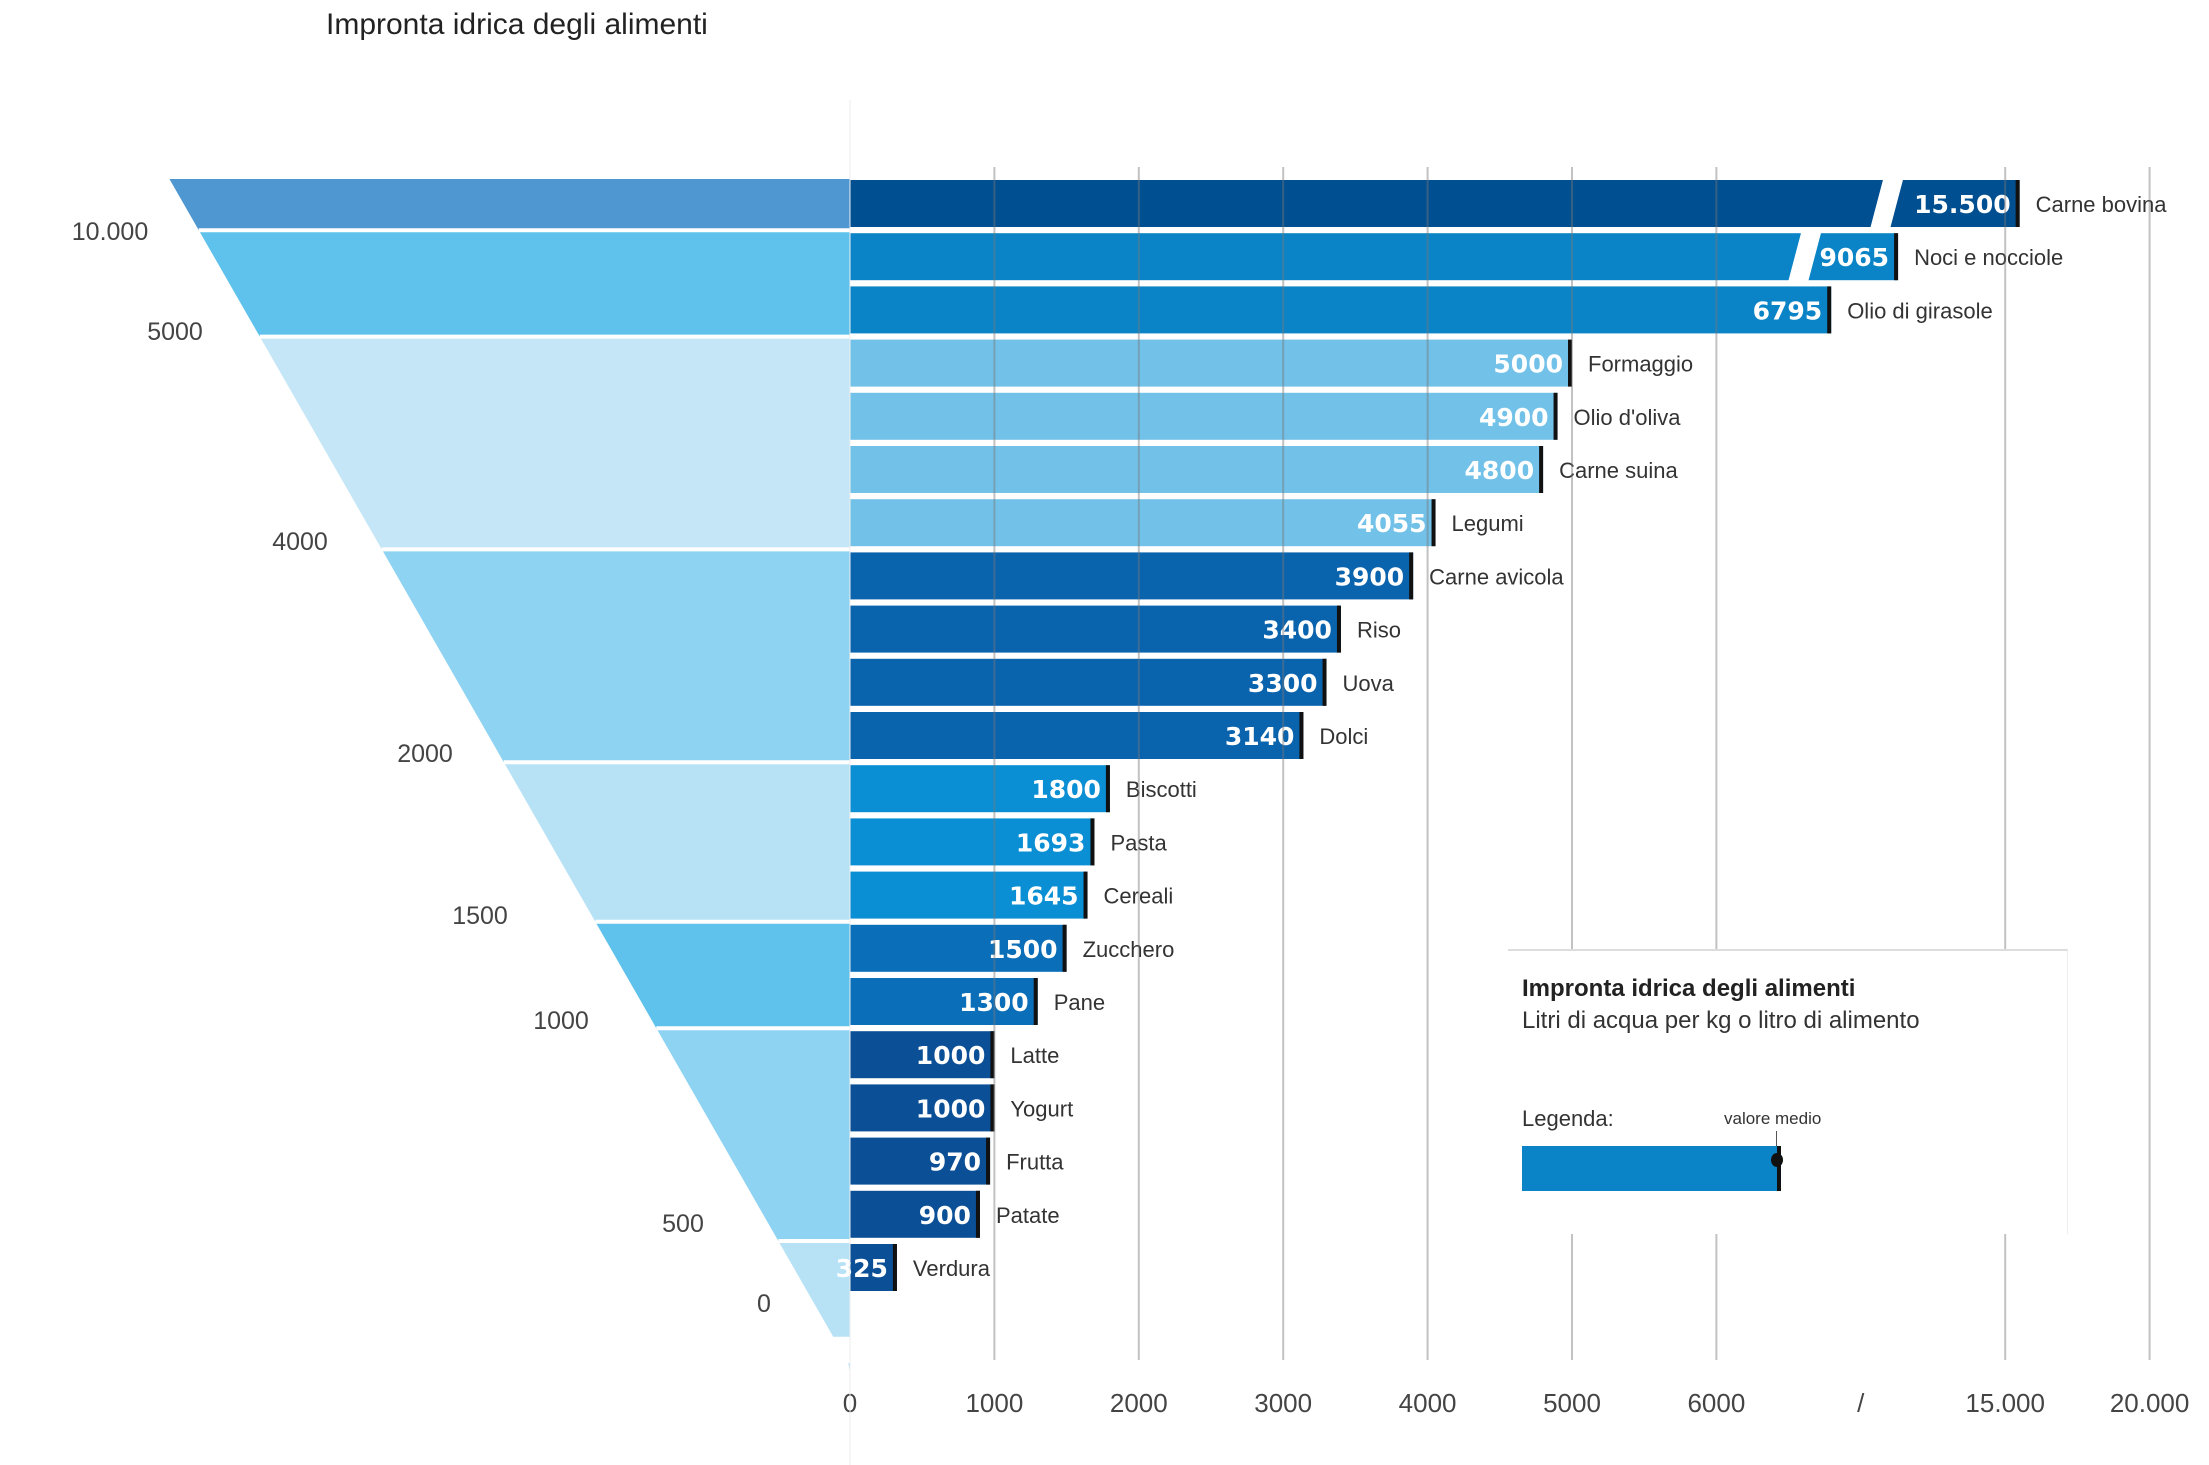 The height and width of the screenshot is (1465, 2209). What do you see at coordinates (1035, 1162) in the screenshot?
I see `bar-category-label: Frutta` at bounding box center [1035, 1162].